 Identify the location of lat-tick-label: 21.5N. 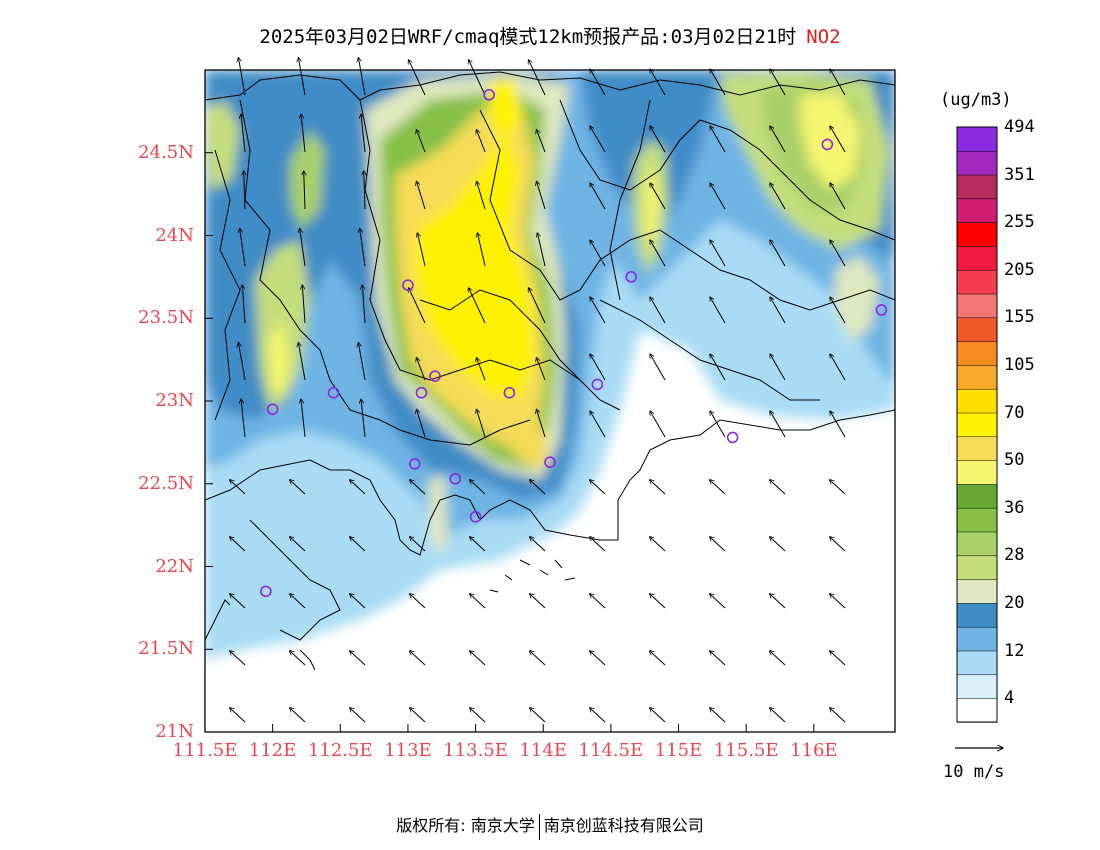
(166, 649).